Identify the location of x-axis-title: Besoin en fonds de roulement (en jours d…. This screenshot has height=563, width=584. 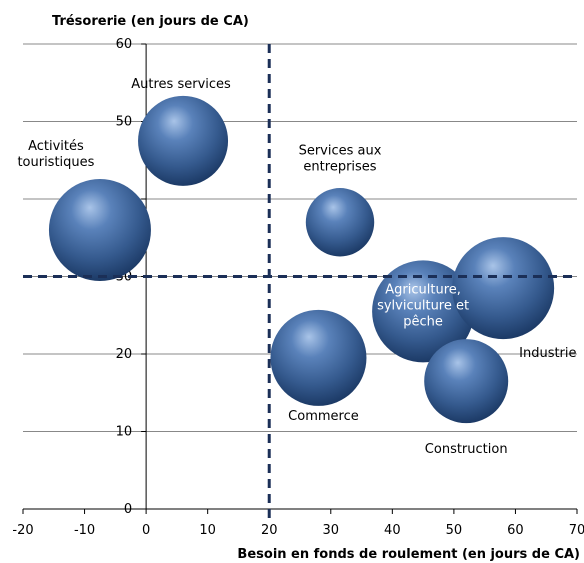
(408, 554).